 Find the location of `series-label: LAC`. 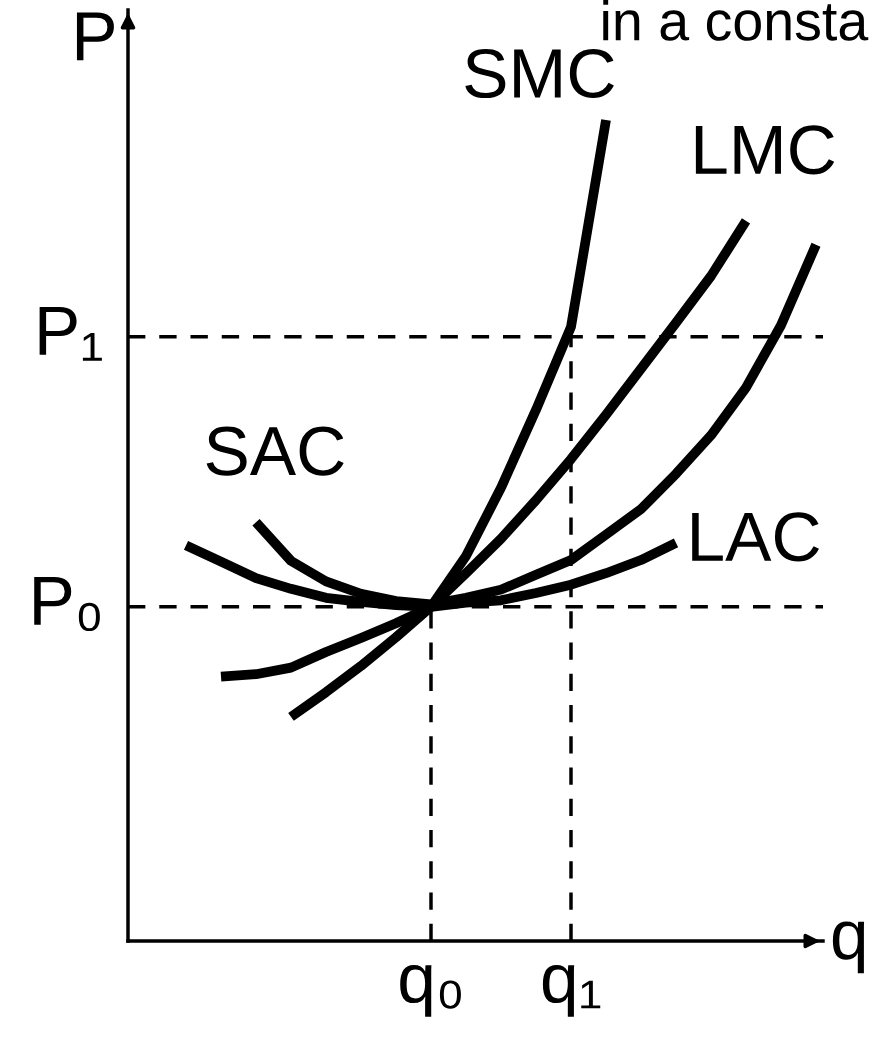

series-label: LAC is located at coordinates (755, 537).